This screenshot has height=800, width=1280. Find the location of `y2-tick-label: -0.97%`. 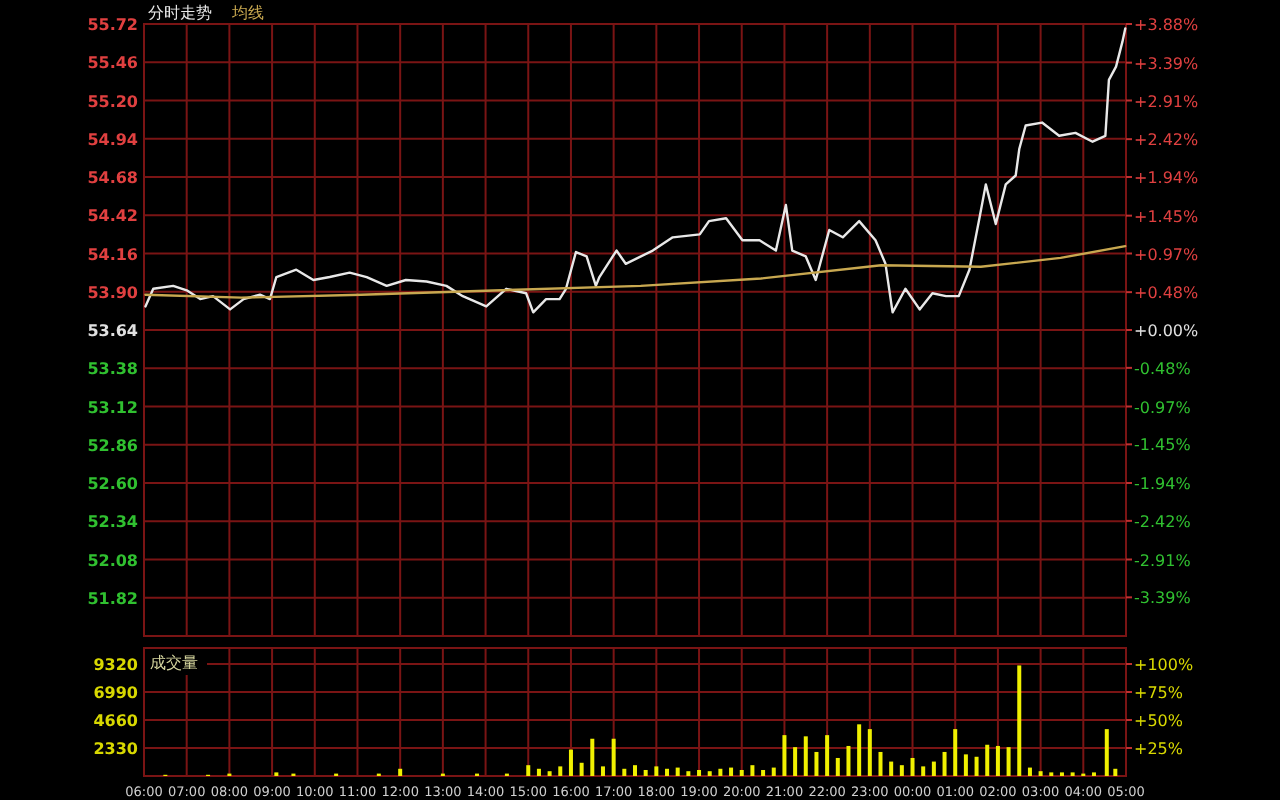

y2-tick-label: -0.97% is located at coordinates (1163, 407).